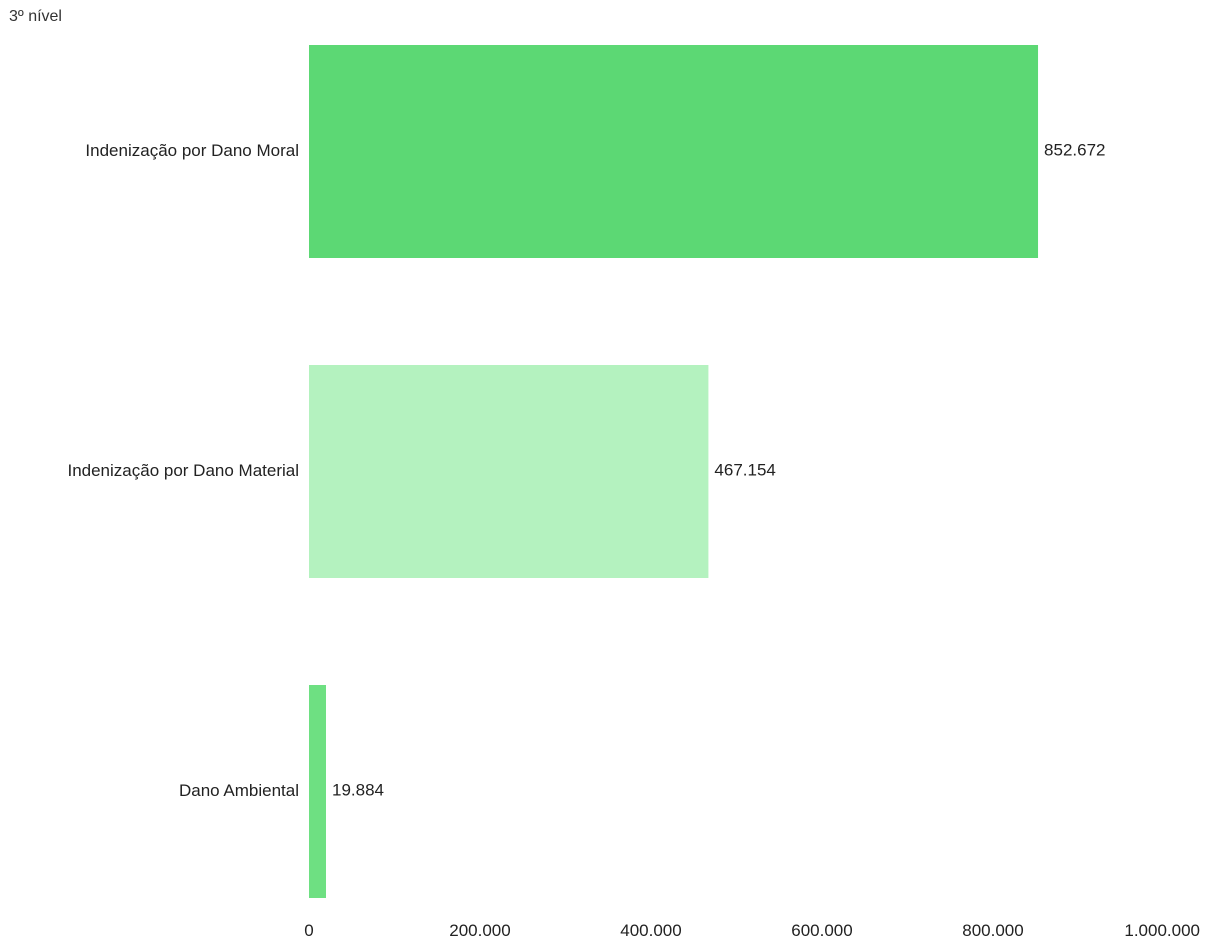 The height and width of the screenshot is (946, 1228). Describe the element at coordinates (992, 930) in the screenshot. I see `x-tick-label: 800.000` at that location.